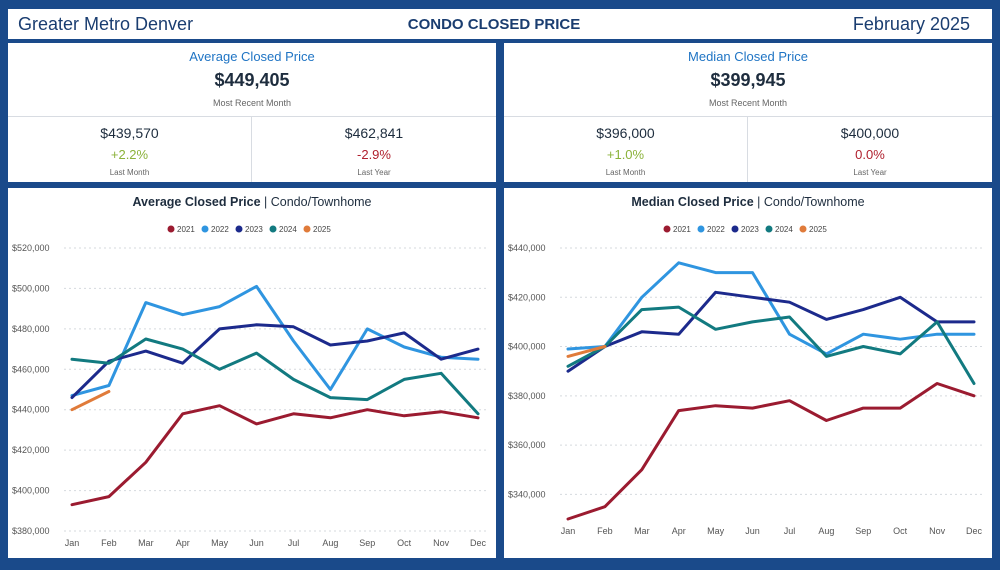 This screenshot has height=570, width=1000. I want to click on x-tick-label: Jun, so click(256, 543).